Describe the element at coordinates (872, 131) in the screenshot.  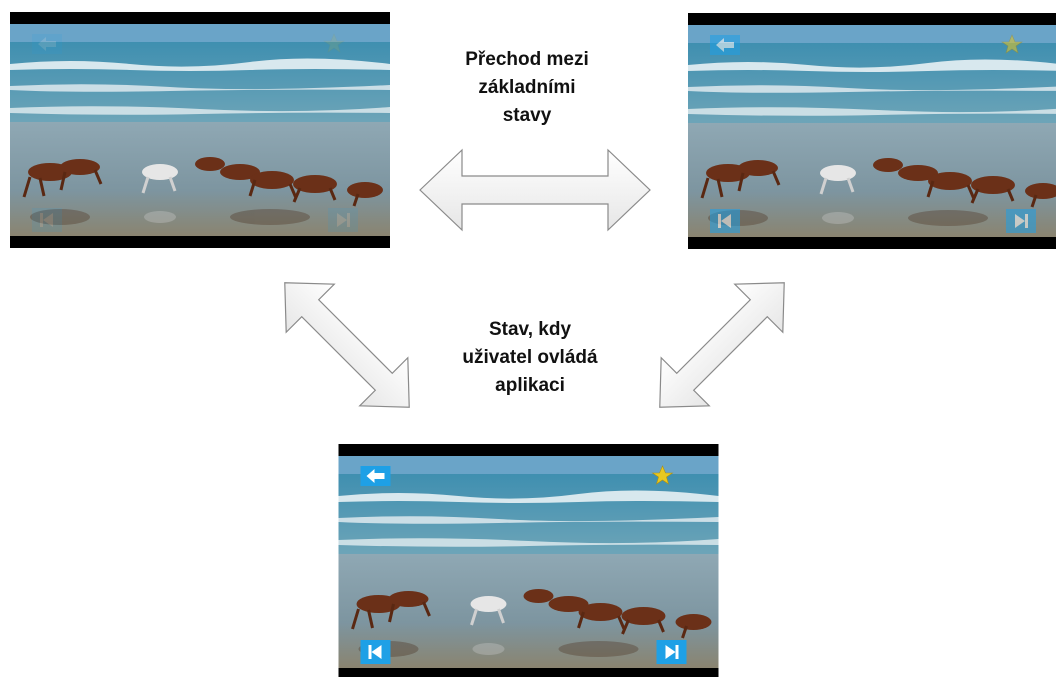
I see `state-visible` at that location.